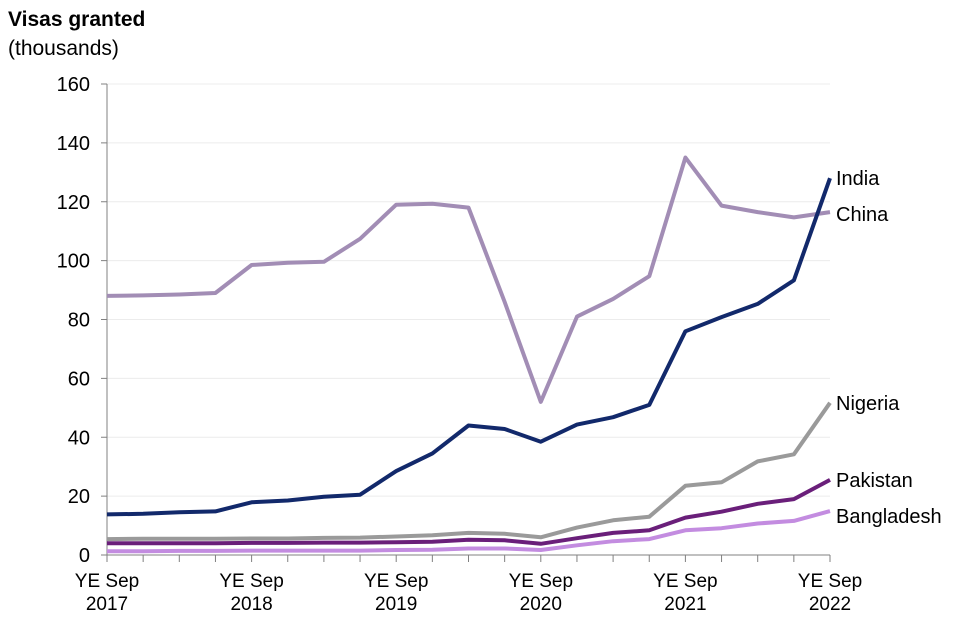  I want to click on x-tick-label-2019-line1: YE Sep, so click(396, 581).